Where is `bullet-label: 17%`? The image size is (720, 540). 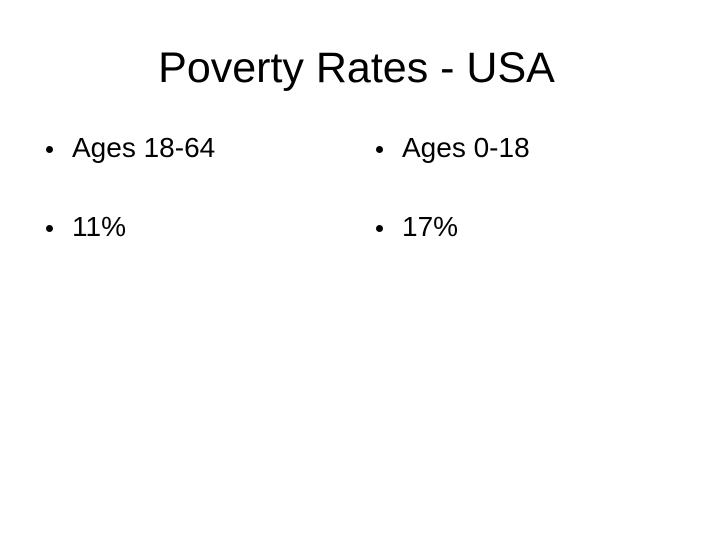
bullet-label: 17% is located at coordinates (430, 226).